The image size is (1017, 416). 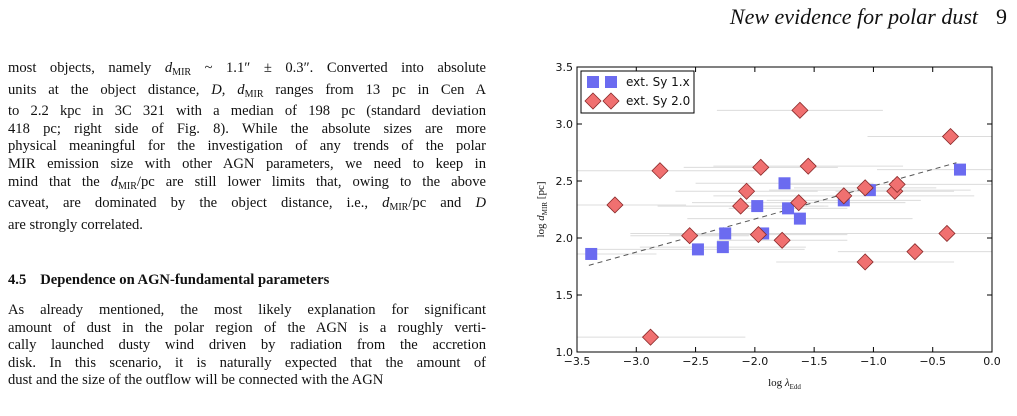 I want to click on section-title: Dependence on AGN-fundamental parameters, so click(x=185, y=280).